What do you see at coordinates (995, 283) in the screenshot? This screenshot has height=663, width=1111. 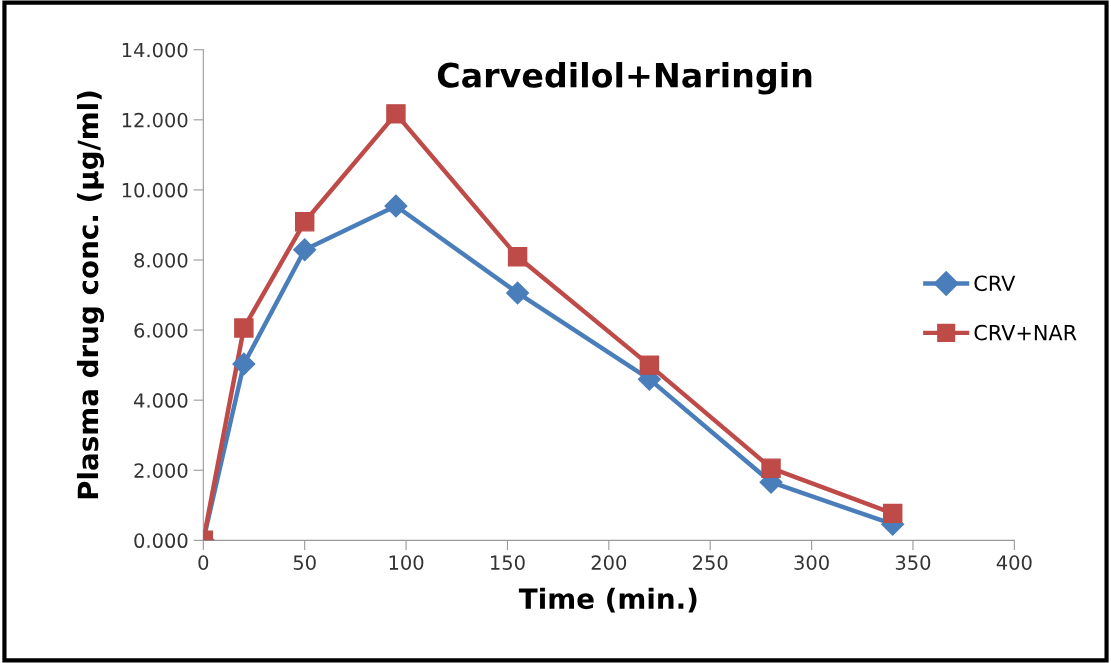 I see `legend-label: CRV` at bounding box center [995, 283].